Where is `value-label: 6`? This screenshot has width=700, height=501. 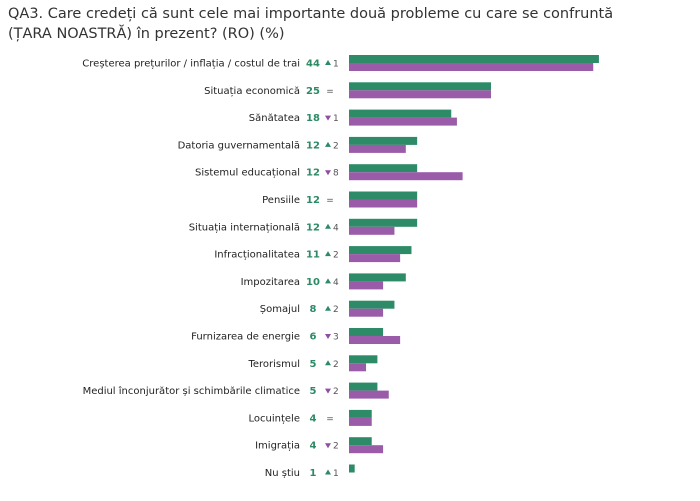
value-label: 6 is located at coordinates (313, 337).